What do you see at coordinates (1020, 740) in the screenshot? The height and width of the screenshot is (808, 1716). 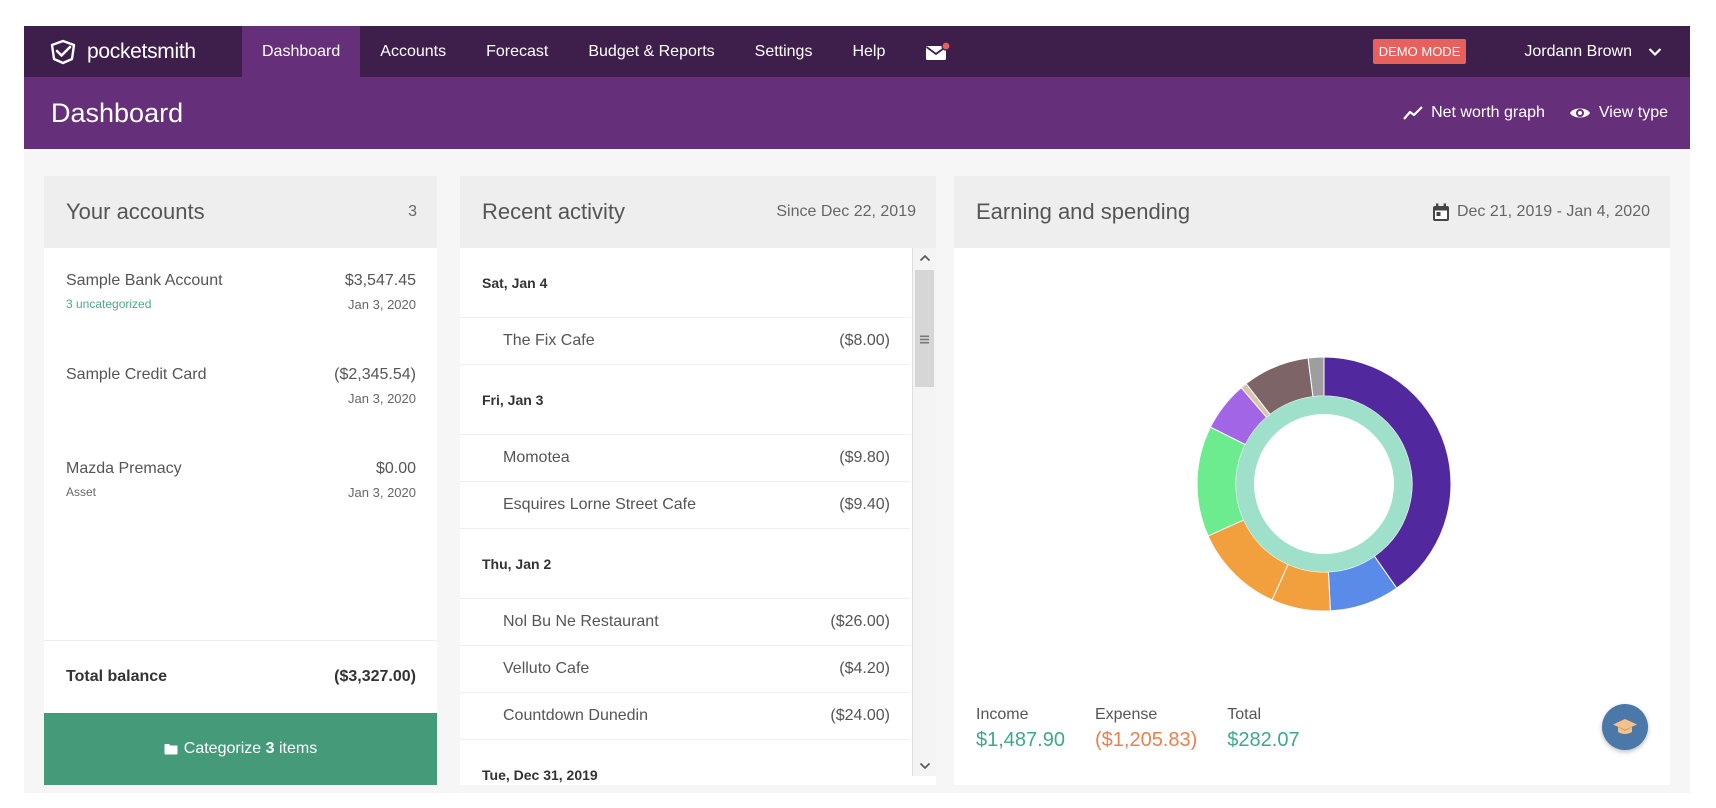 I see `income-value: $1,487.90` at bounding box center [1020, 740].